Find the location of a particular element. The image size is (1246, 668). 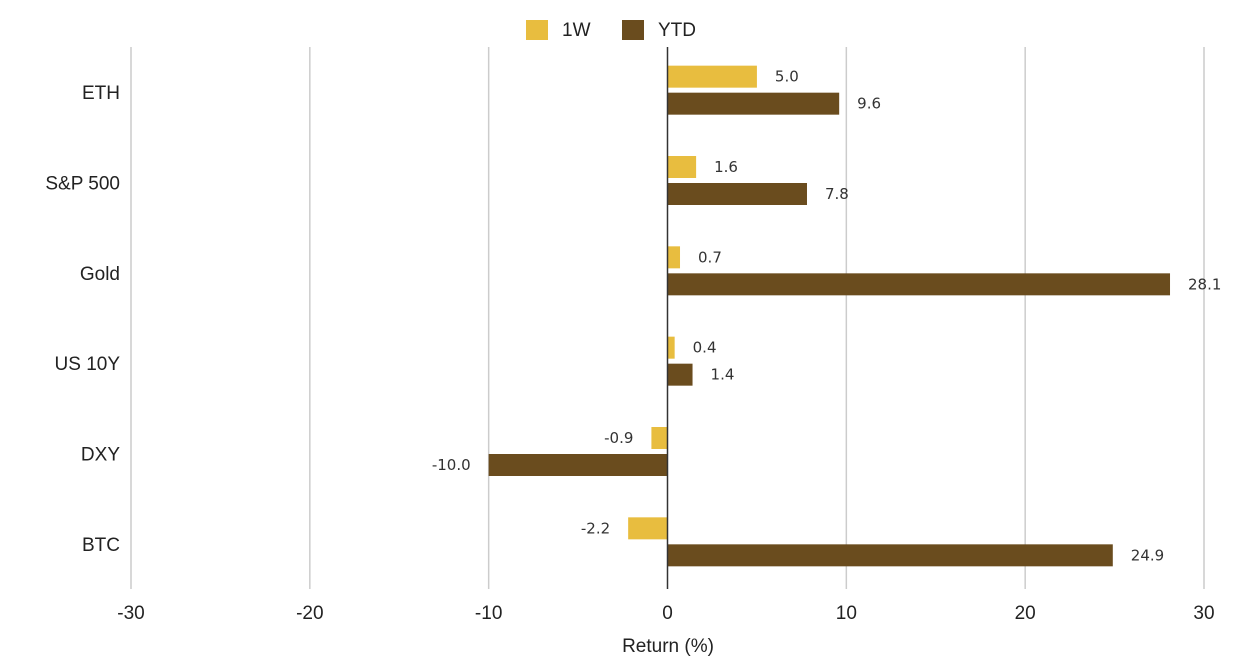

legend-label-1w: 1W is located at coordinates (576, 30).